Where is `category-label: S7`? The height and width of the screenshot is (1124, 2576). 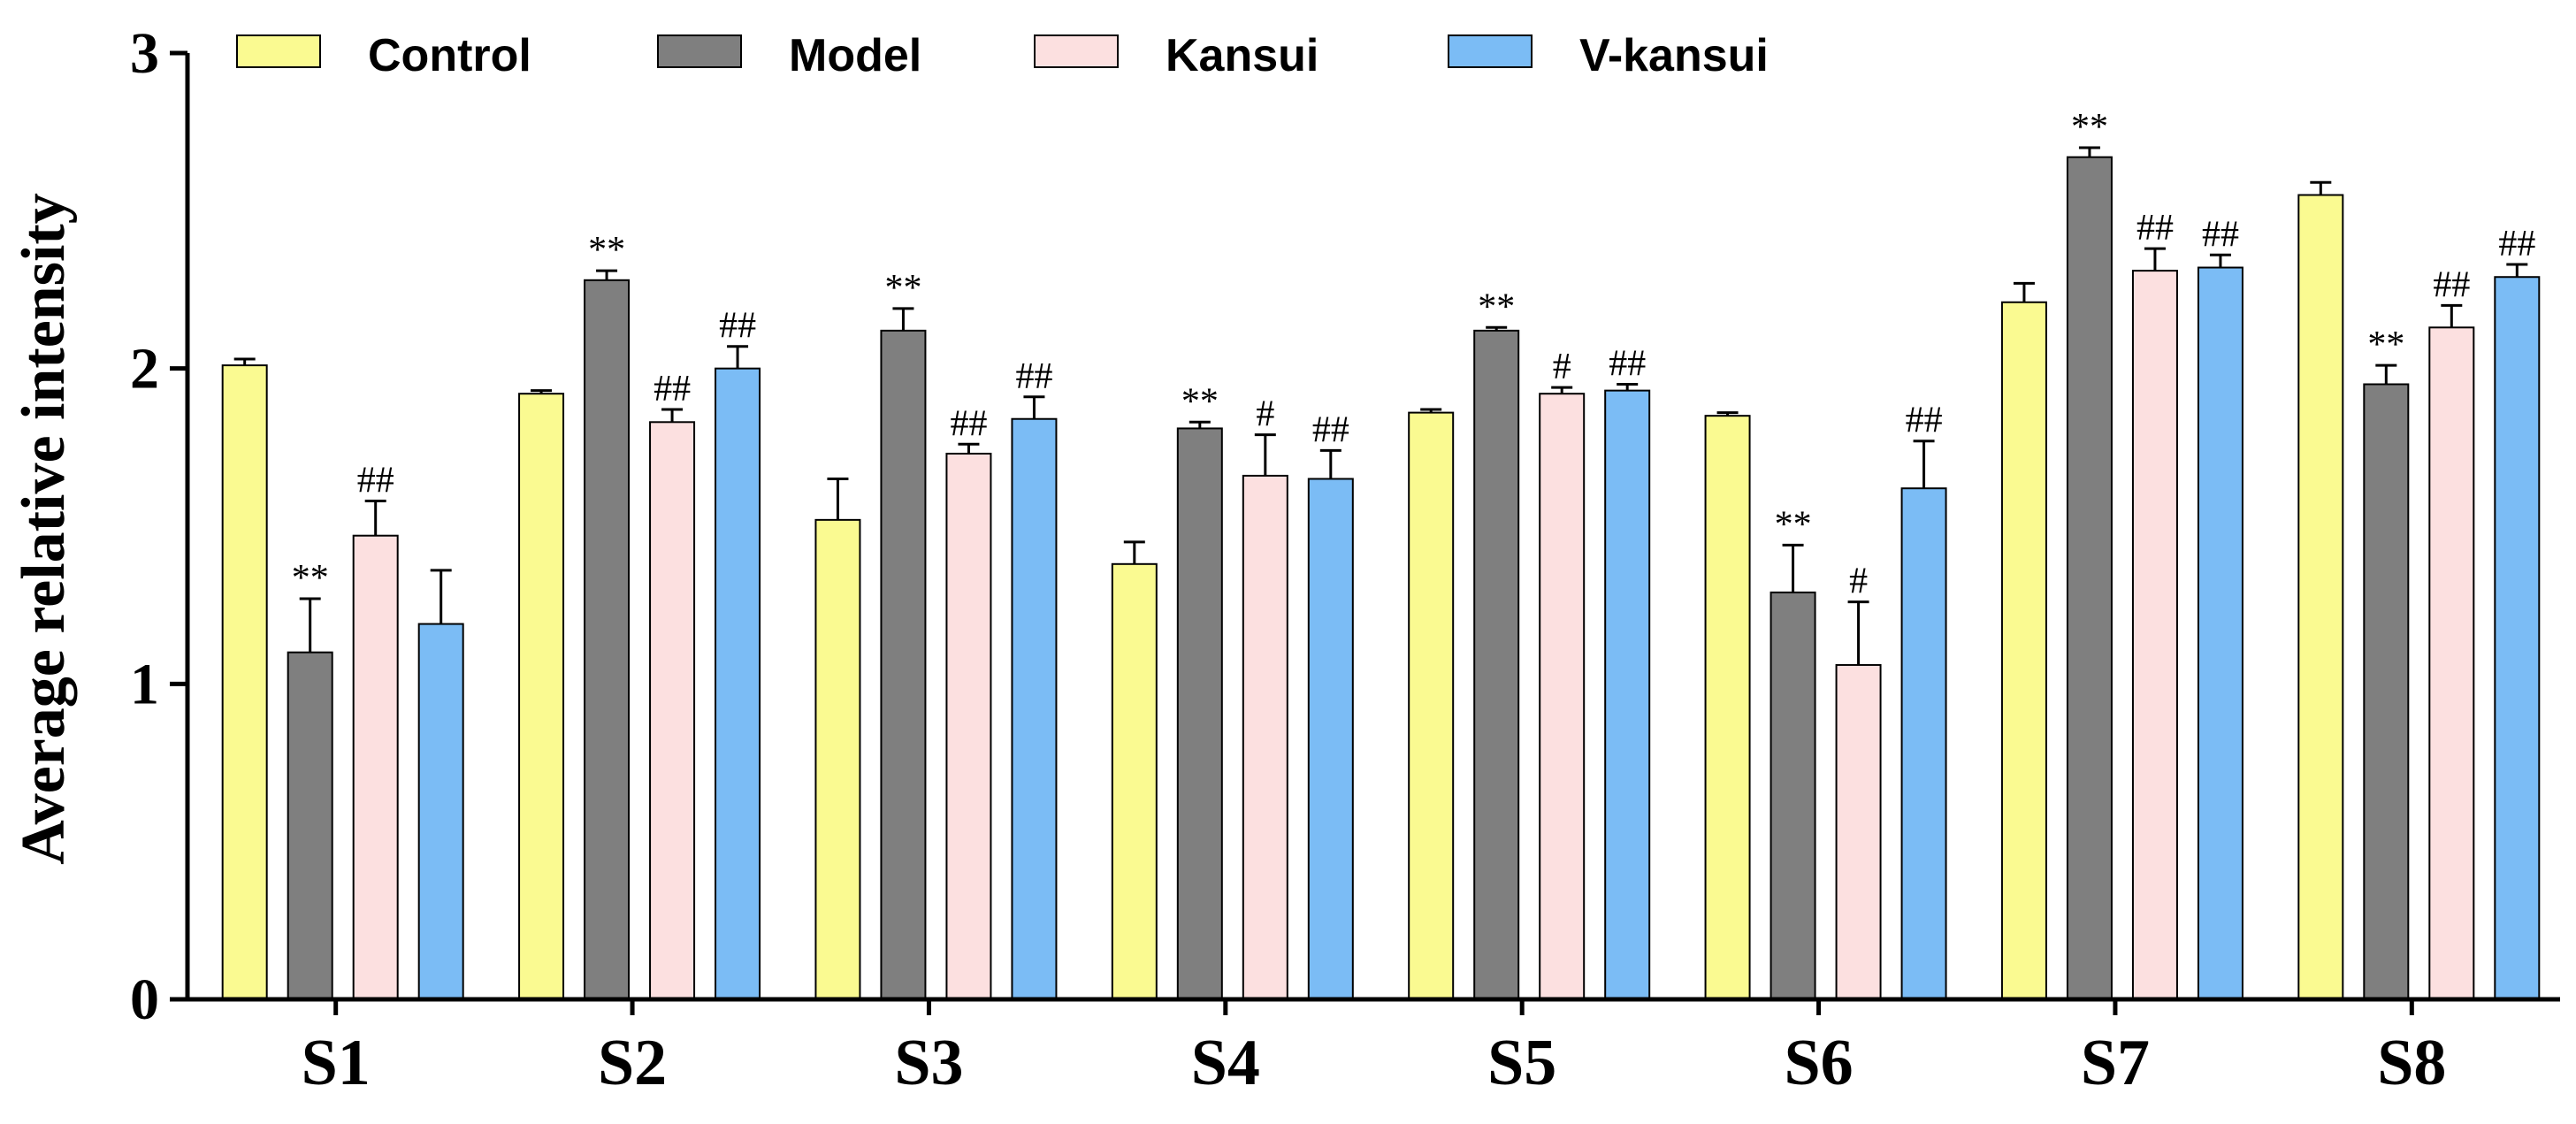
category-label: S7 is located at coordinates (2116, 1063).